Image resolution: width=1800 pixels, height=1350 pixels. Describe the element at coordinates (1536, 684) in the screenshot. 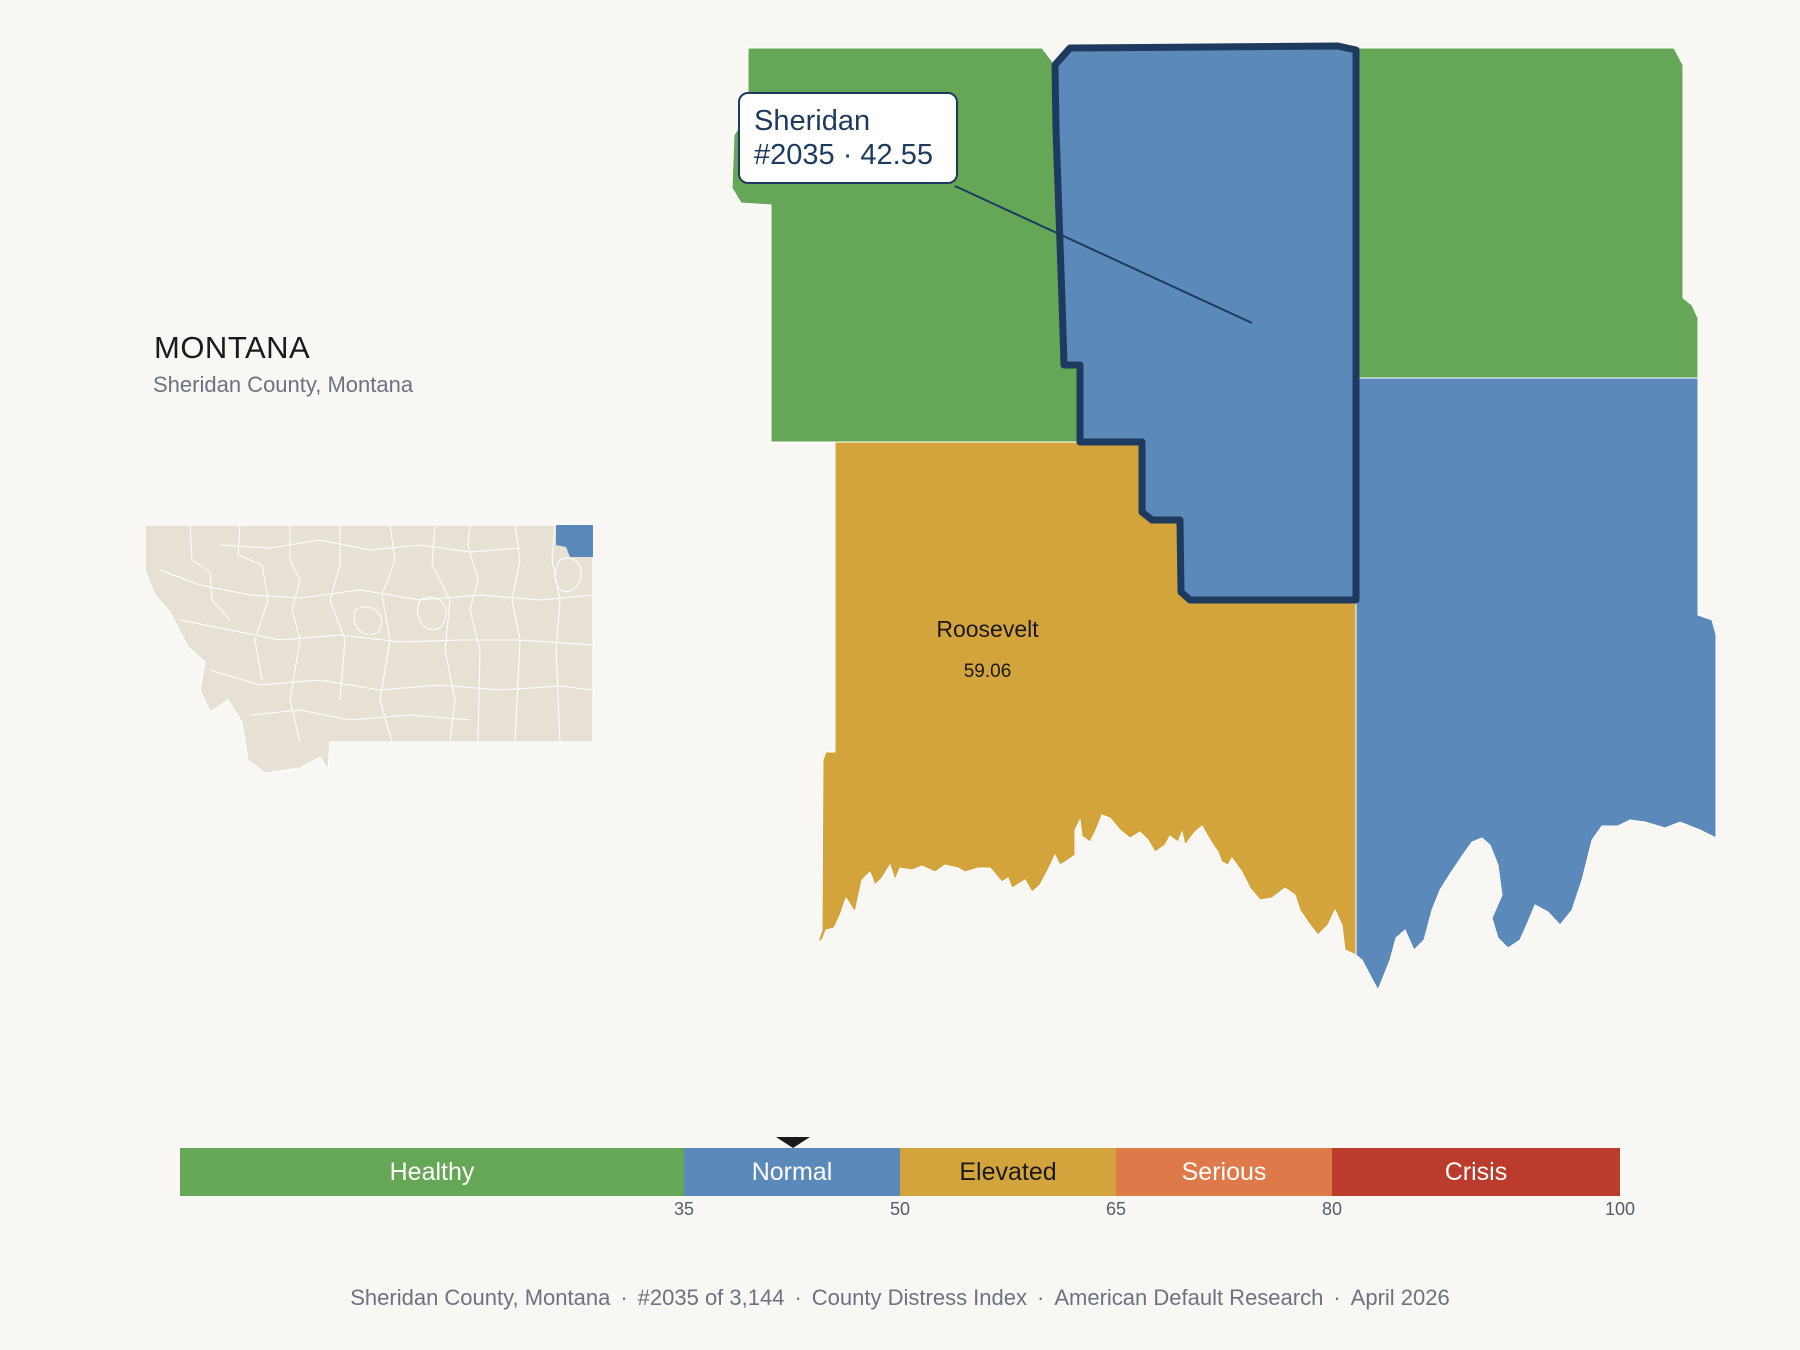

I see `county-williams` at that location.